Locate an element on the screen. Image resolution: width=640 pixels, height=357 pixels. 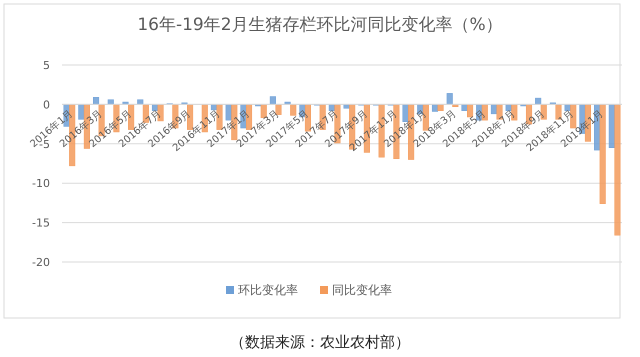
y-tick-label: -10 is located at coordinates (41, 183).